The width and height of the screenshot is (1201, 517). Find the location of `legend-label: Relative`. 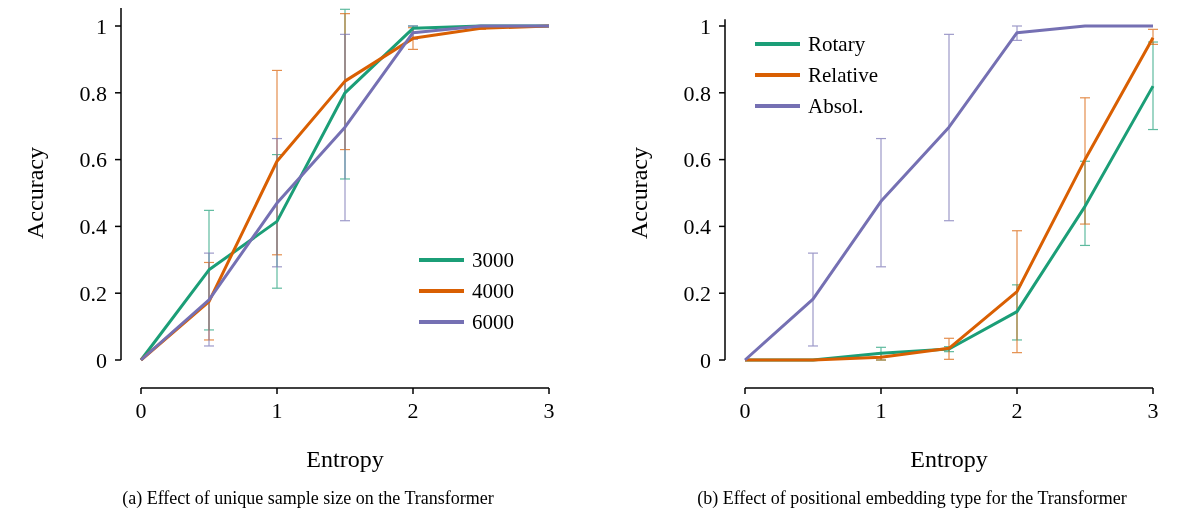

legend-label: Relative is located at coordinates (843, 75).